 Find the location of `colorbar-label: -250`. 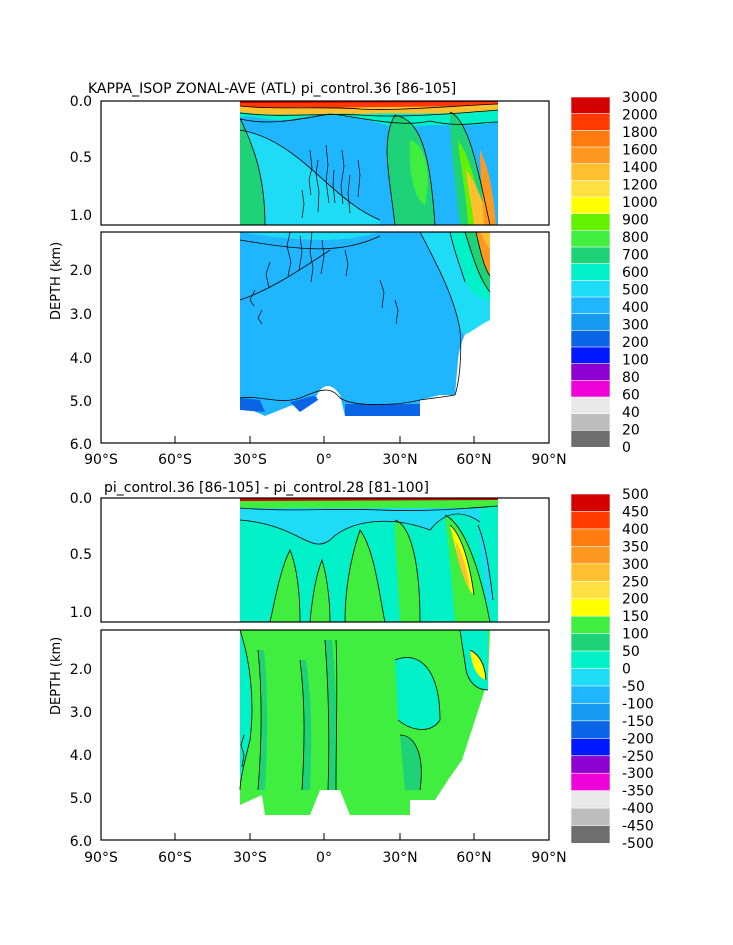

colorbar-label: -250 is located at coordinates (638, 757).